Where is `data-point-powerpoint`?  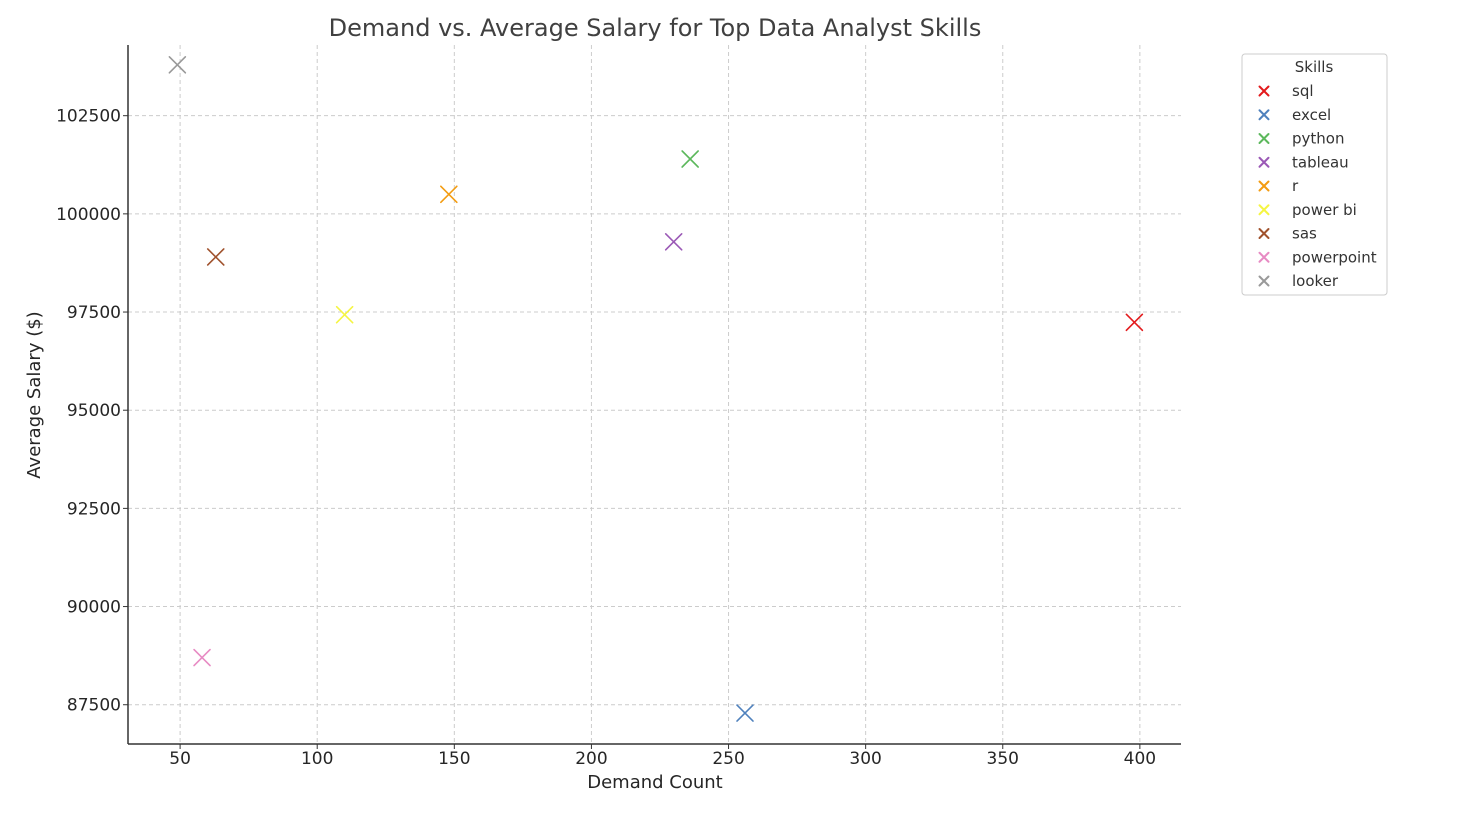
data-point-powerpoint is located at coordinates (202, 657).